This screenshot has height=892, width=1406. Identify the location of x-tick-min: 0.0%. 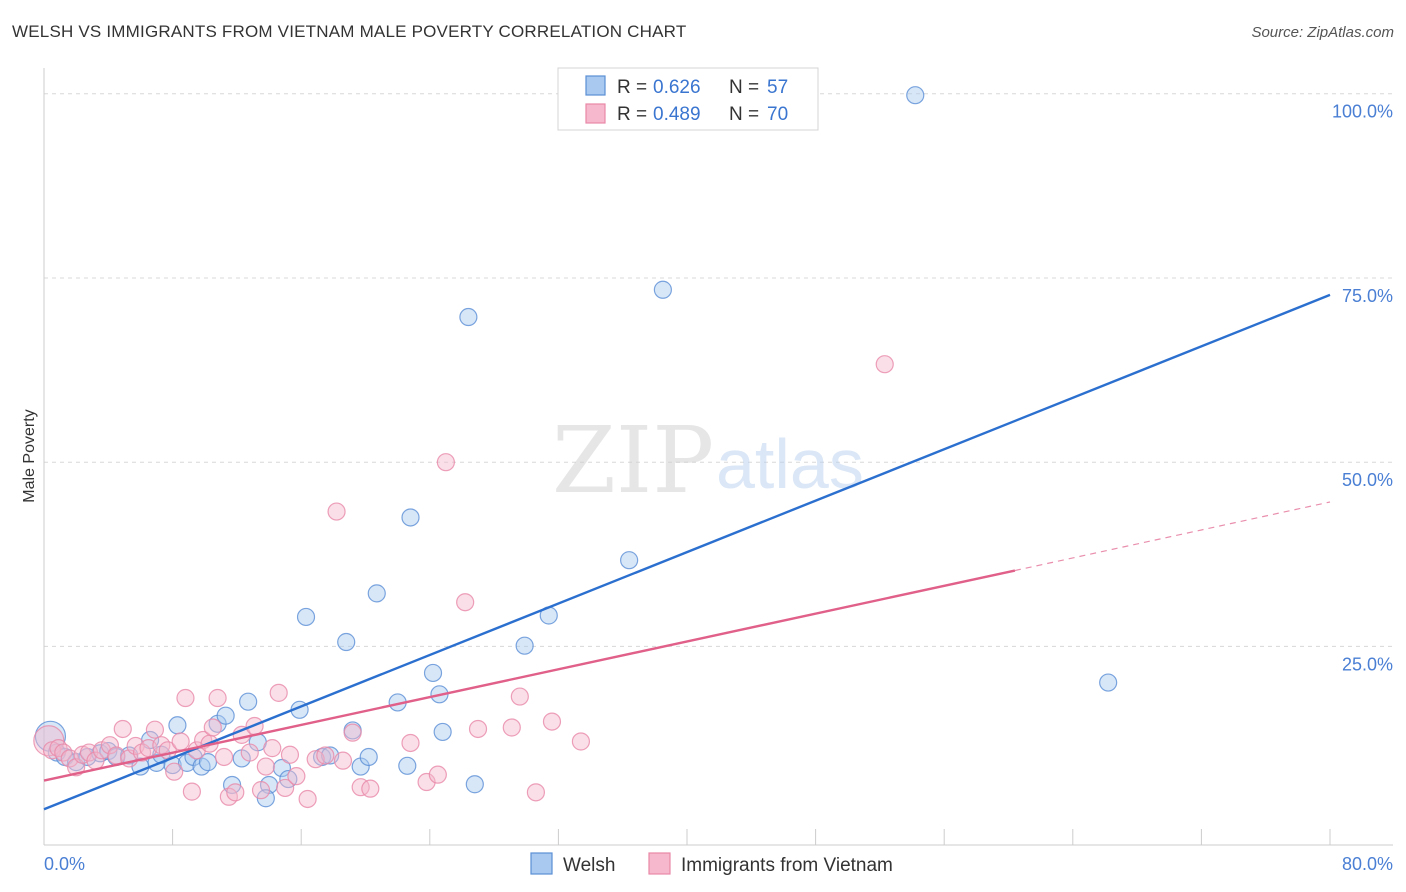
(64, 864).